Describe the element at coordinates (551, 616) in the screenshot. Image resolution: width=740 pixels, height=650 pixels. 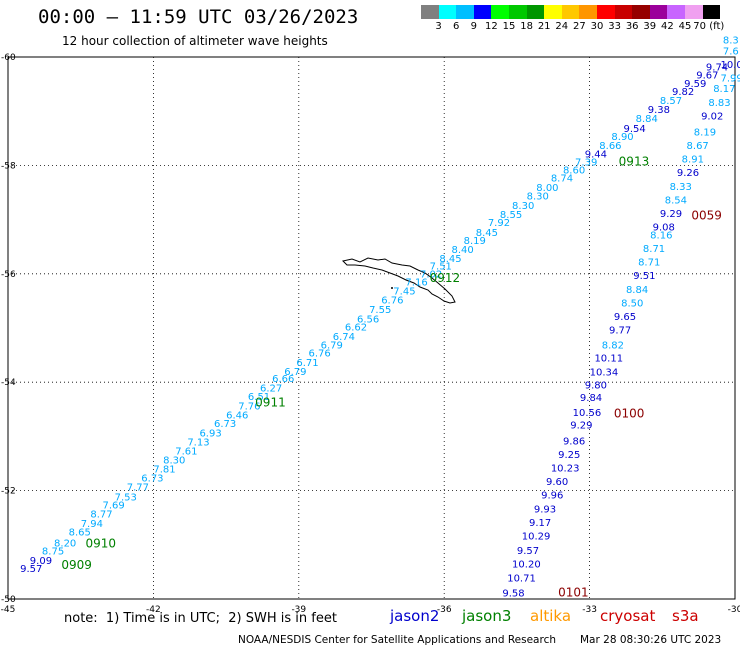
I see `satellite-altika: altika` at that location.